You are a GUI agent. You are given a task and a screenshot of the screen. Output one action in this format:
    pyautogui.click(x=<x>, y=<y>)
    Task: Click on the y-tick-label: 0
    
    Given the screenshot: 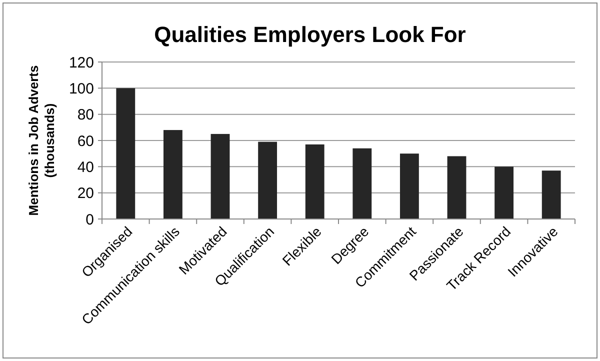 What is the action you would take?
    pyautogui.click(x=90, y=219)
    